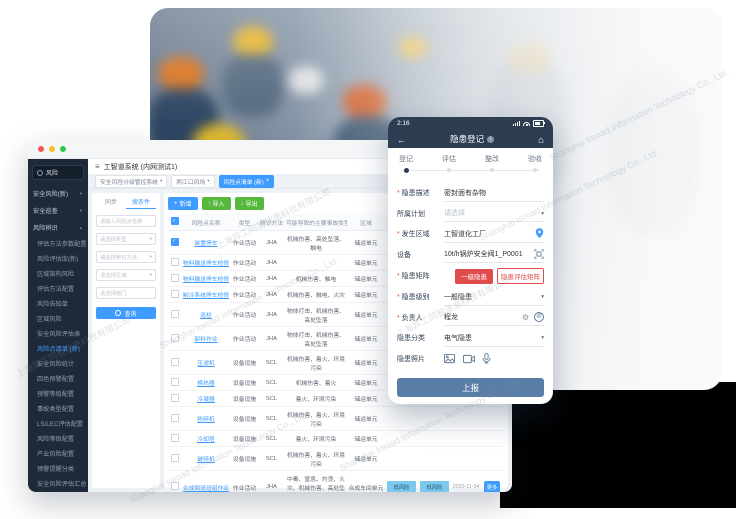  I want to click on method-select: 请选择辨识方法, so click(126, 257).